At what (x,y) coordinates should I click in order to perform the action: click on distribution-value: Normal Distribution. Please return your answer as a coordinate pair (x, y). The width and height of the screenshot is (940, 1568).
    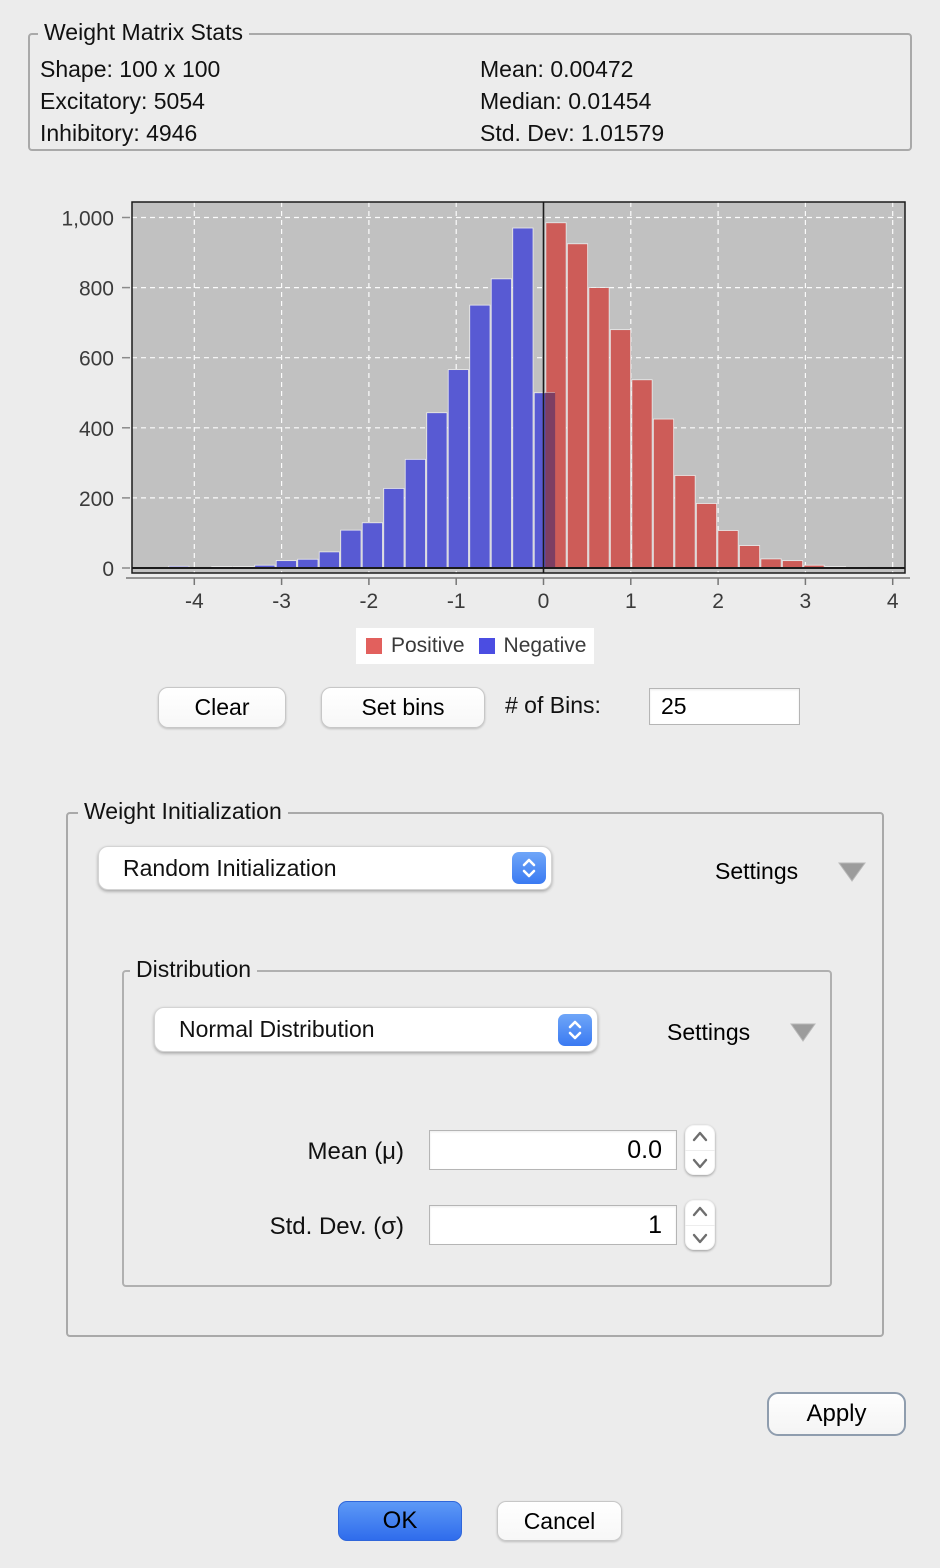
    Looking at the image, I should click on (277, 1029).